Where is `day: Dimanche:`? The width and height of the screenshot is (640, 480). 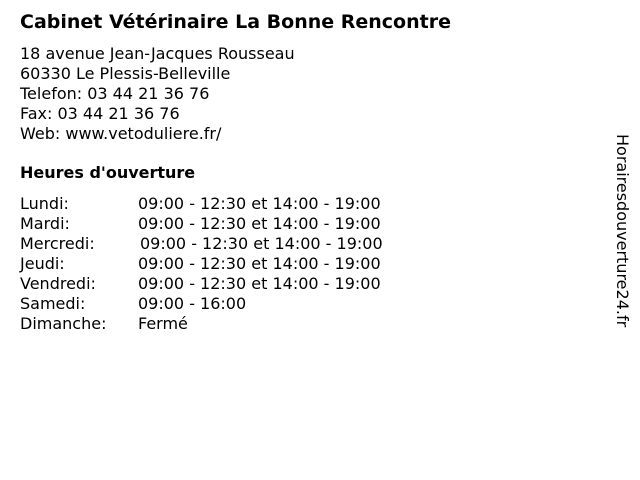 day: Dimanche: is located at coordinates (63, 323).